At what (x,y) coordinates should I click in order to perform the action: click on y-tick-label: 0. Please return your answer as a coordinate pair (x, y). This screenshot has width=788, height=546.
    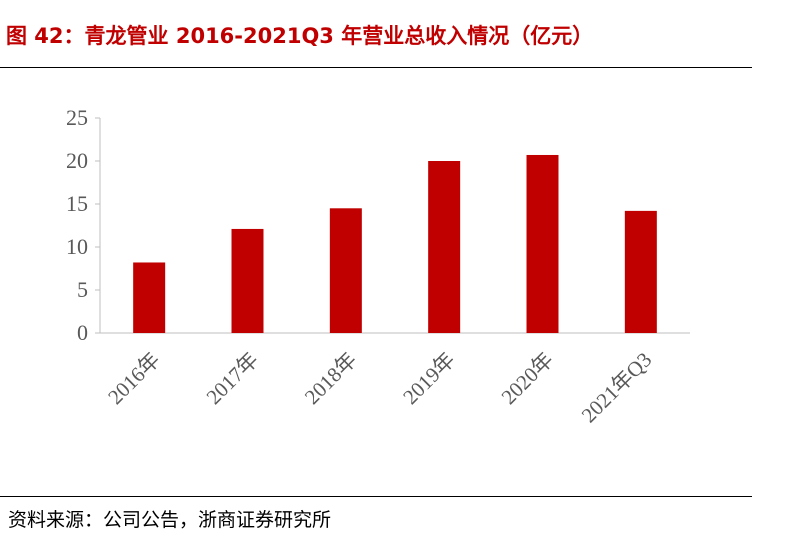
    Looking at the image, I should click on (82, 332).